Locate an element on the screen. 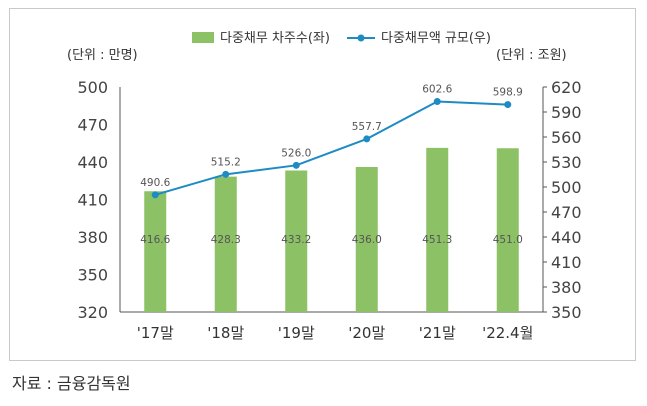  left-tick-label: 470 is located at coordinates (92, 125).